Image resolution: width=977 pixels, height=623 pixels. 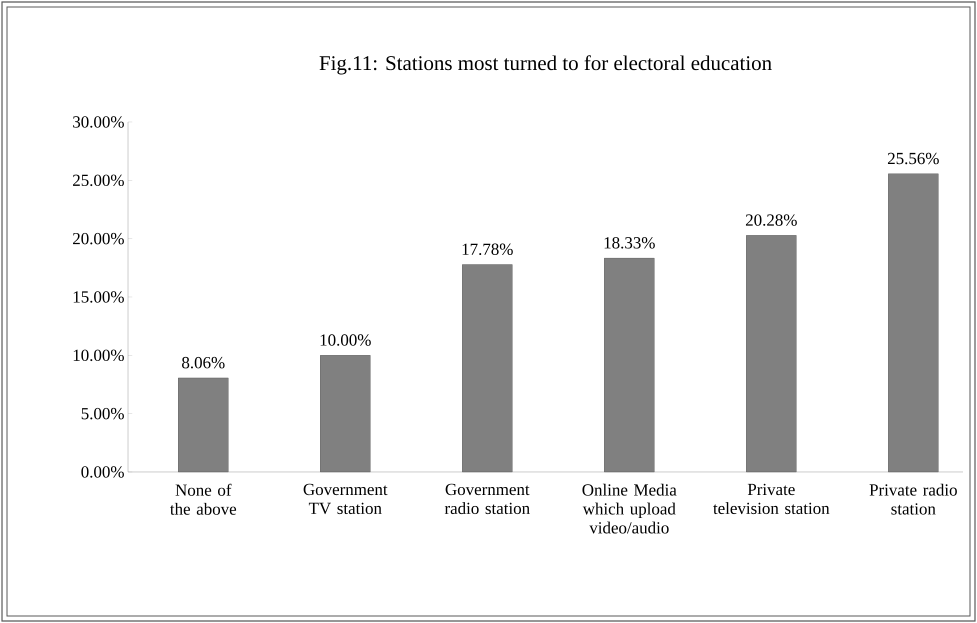 What do you see at coordinates (98, 238) in the screenshot?
I see `y-tick-label: 20.00%` at bounding box center [98, 238].